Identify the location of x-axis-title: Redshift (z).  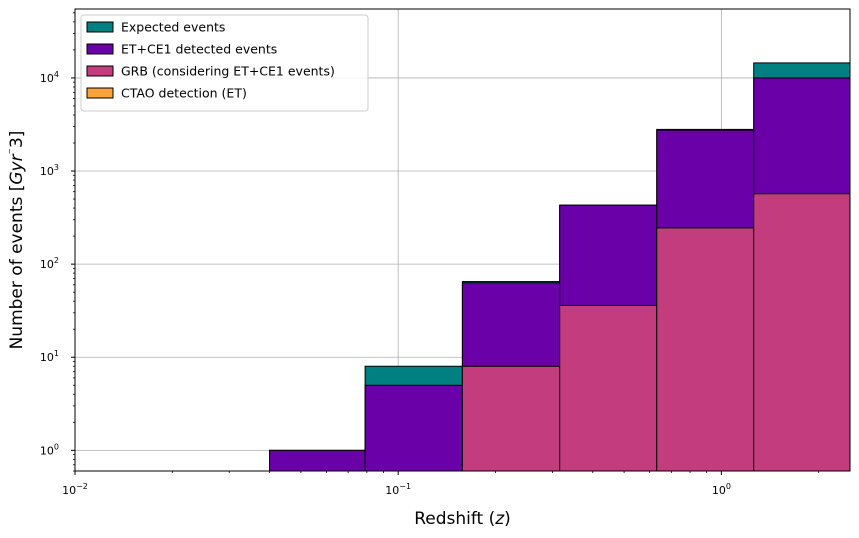
(462, 519).